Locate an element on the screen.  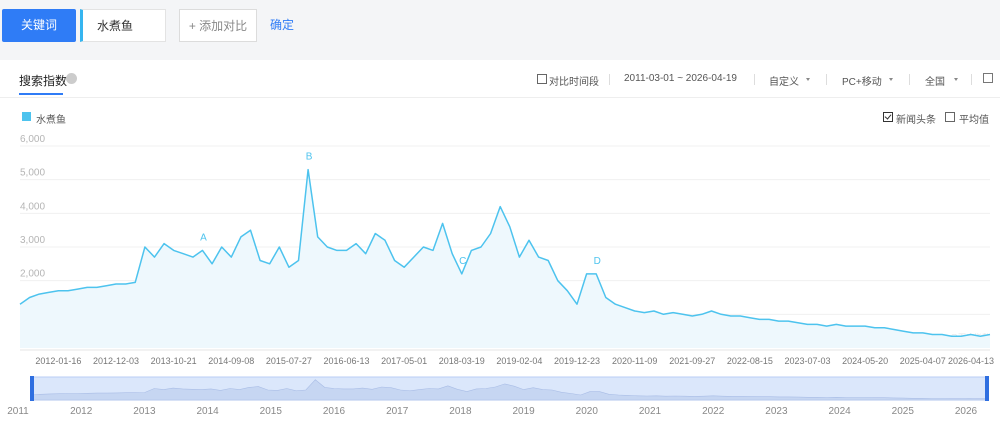
navigator-year: 2011 is located at coordinates (18, 411).